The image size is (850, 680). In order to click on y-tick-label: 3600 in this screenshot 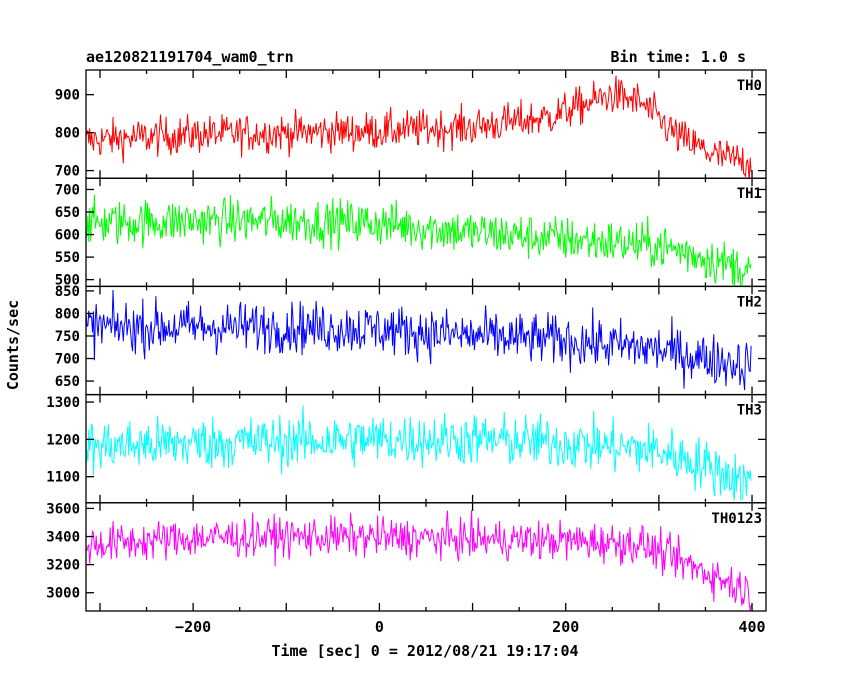, I will do `click(63, 509)`.